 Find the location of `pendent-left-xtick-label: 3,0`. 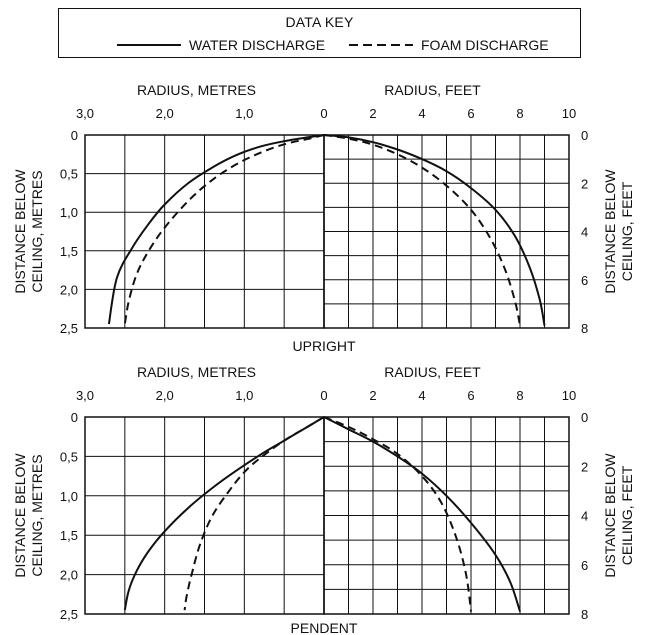

pendent-left-xtick-label: 3,0 is located at coordinates (85, 395).